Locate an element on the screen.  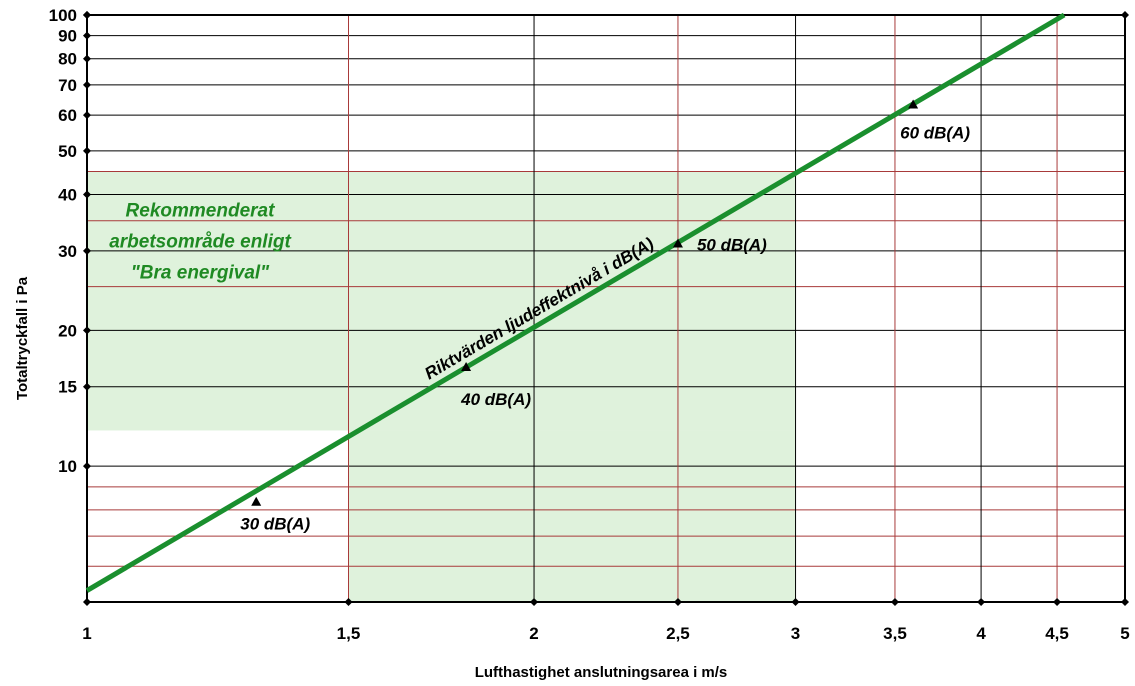
region-label-line: Rekommenderat is located at coordinates (201, 210).